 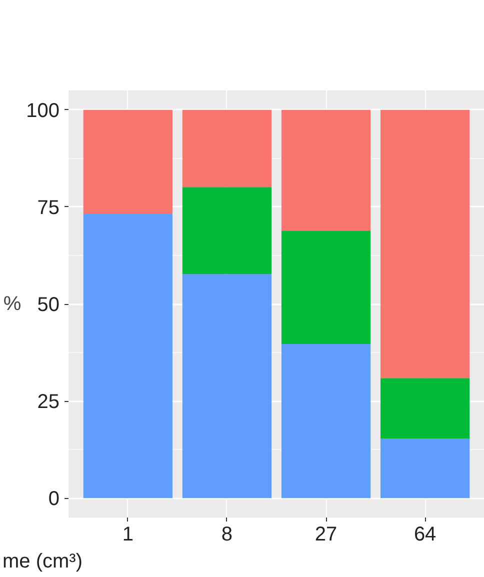 I want to click on x-tick-label: 1, so click(x=128, y=535).